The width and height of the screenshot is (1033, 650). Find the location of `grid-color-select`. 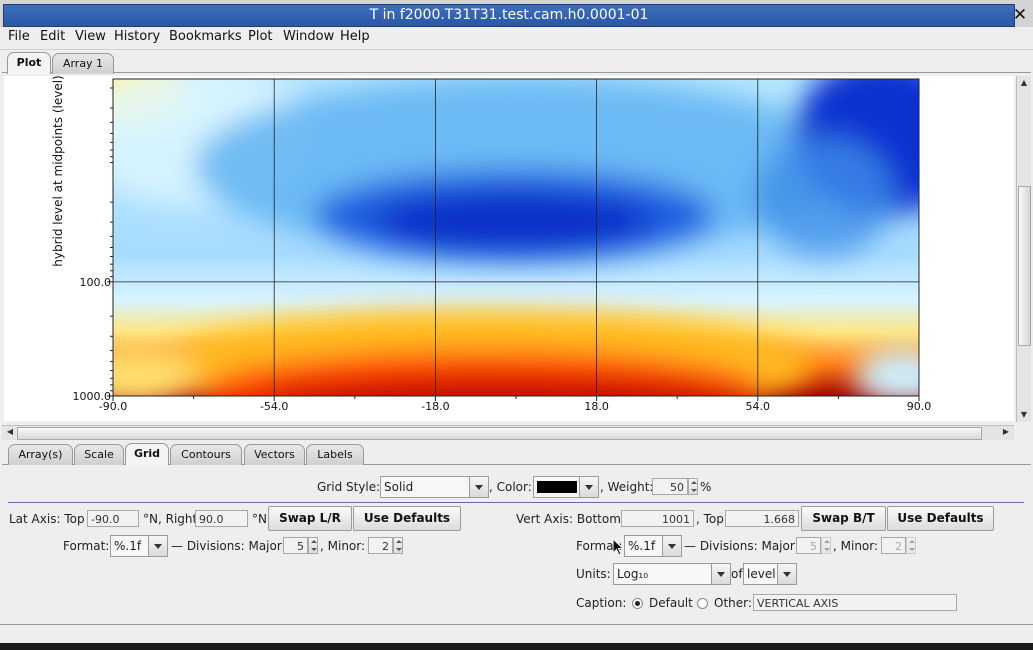

grid-color-select is located at coordinates (566, 487).